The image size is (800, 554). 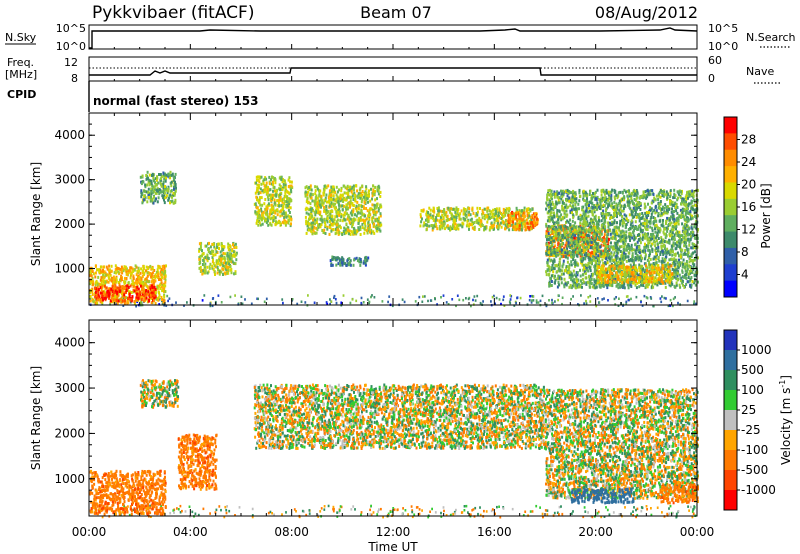 What do you see at coordinates (715, 60) in the screenshot?
I see `nave-tick-top: 60` at bounding box center [715, 60].